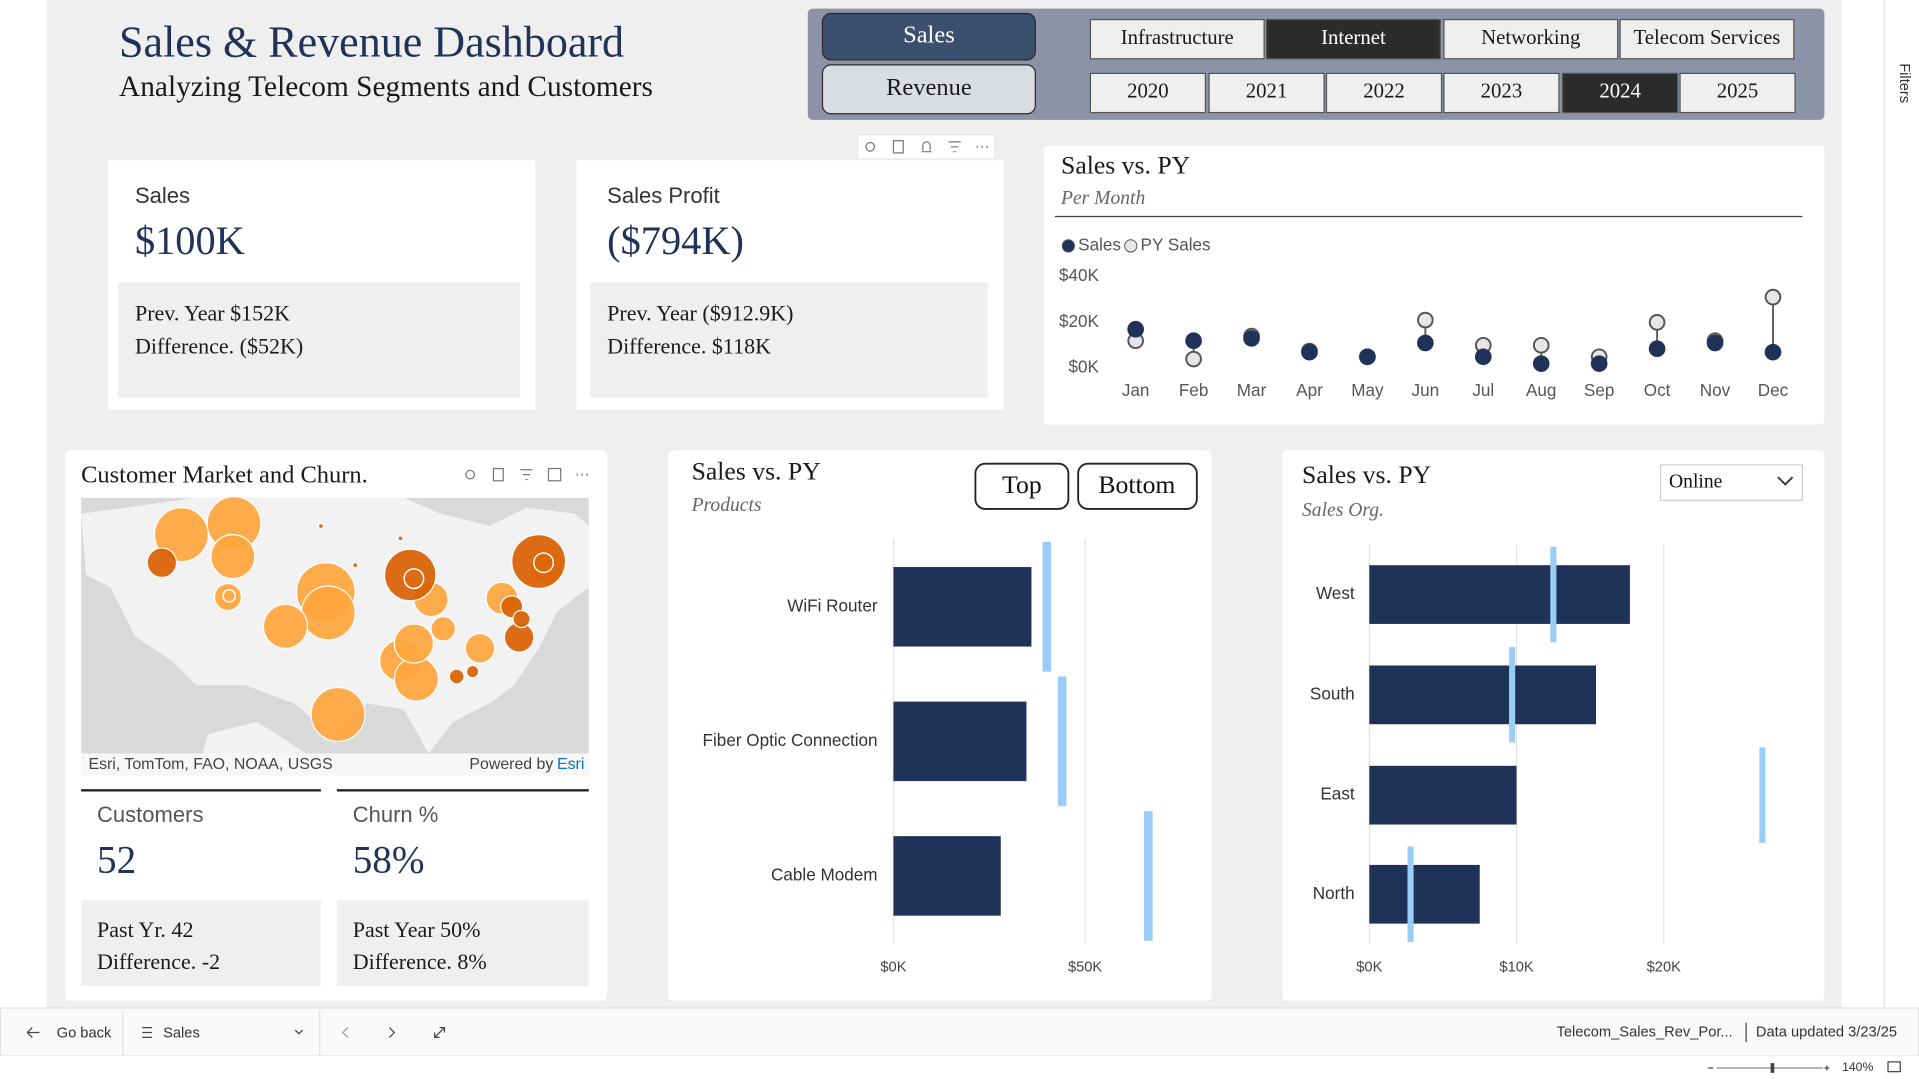  Describe the element at coordinates (440, 1033) in the screenshot. I see `fit-icon` at that location.